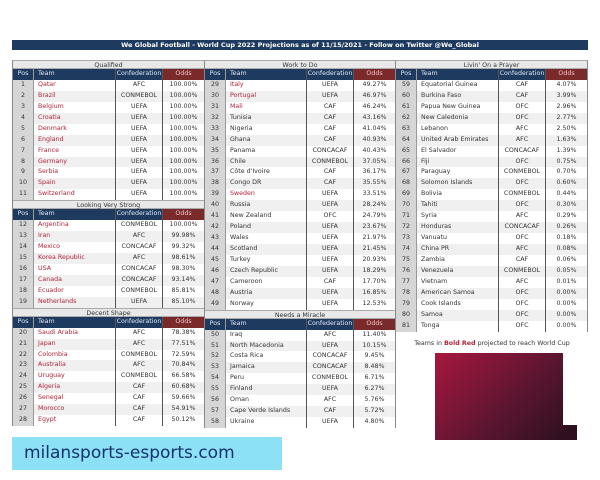 The height and width of the screenshot is (480, 600). What do you see at coordinates (406, 304) in the screenshot?
I see `cell-pos: 79` at bounding box center [406, 304].